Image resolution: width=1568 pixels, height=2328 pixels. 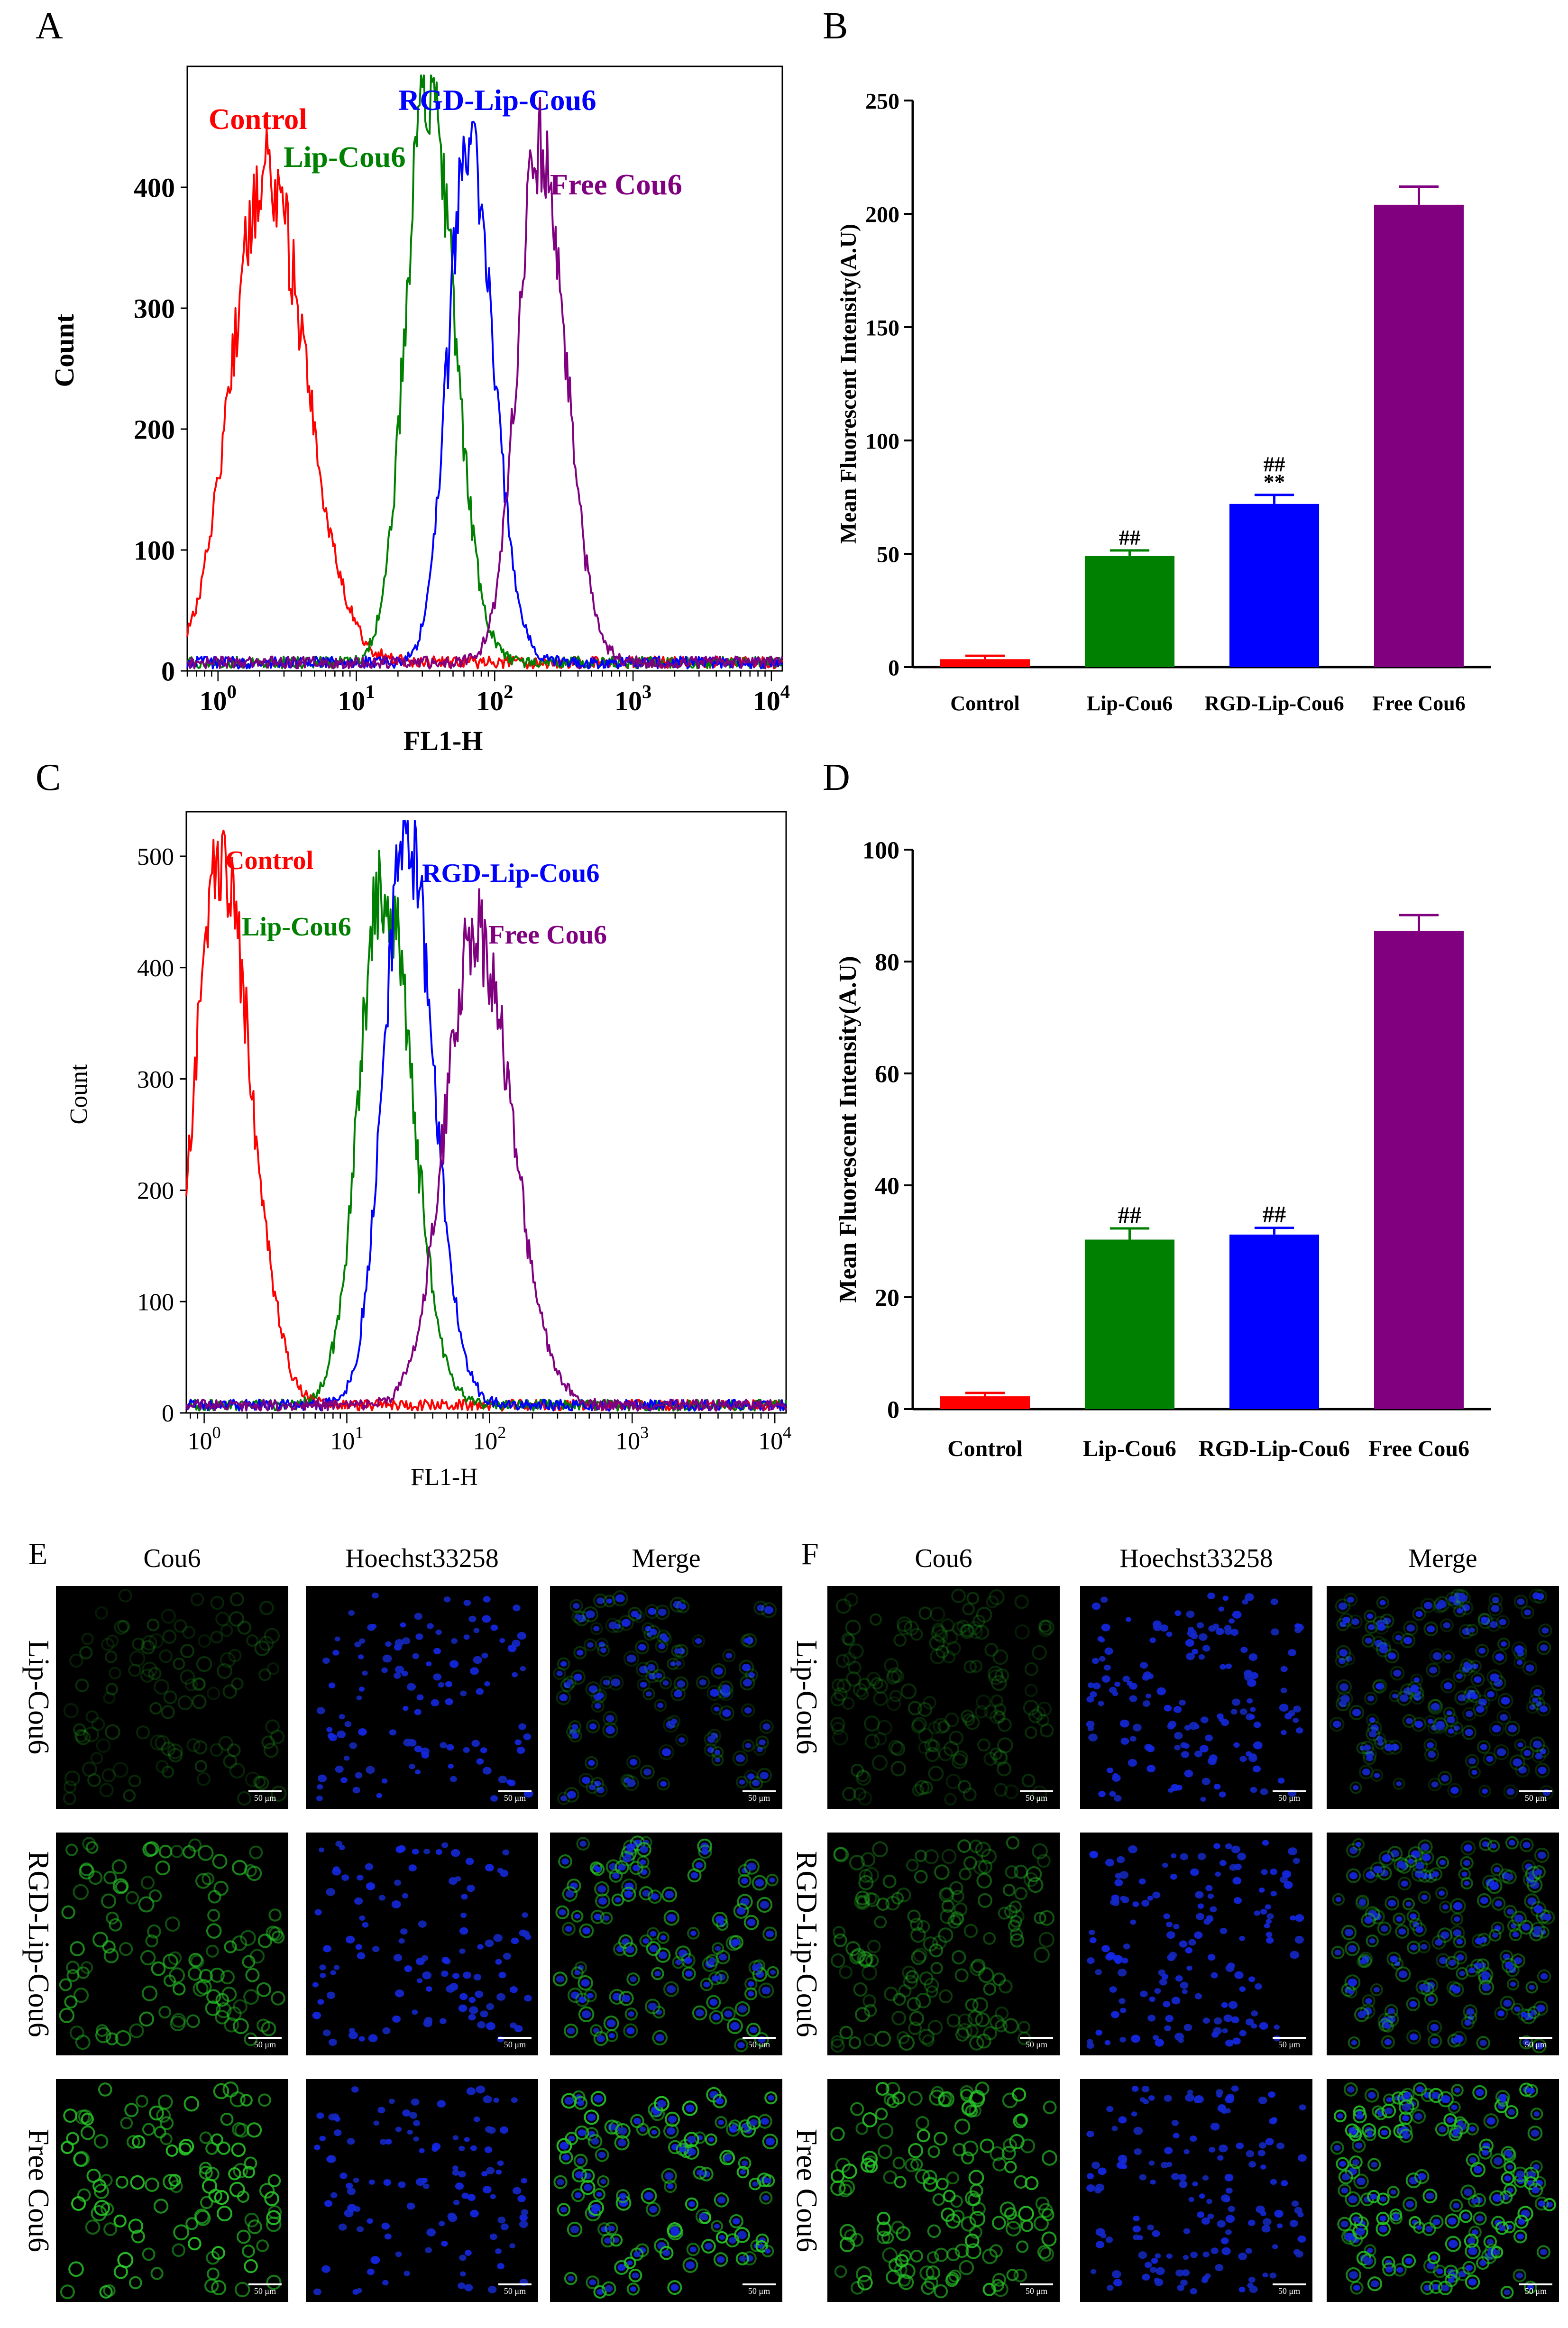 What do you see at coordinates (172, 1697) in the screenshot?
I see `micrograph-lip-cou6-cou6: 50 μm` at bounding box center [172, 1697].